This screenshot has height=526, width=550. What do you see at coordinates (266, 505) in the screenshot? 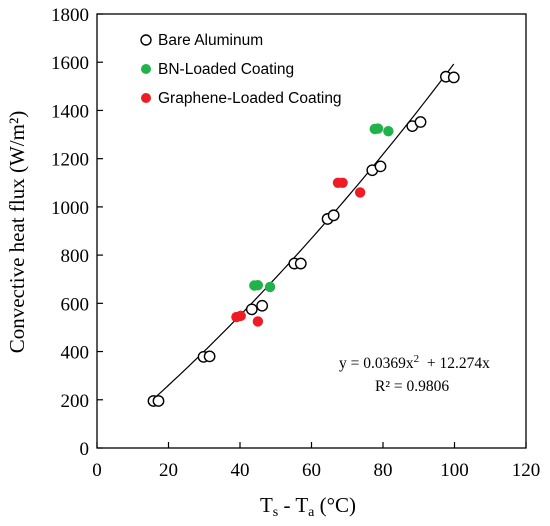
I see `x-axis-label-main1: T` at bounding box center [266, 505].